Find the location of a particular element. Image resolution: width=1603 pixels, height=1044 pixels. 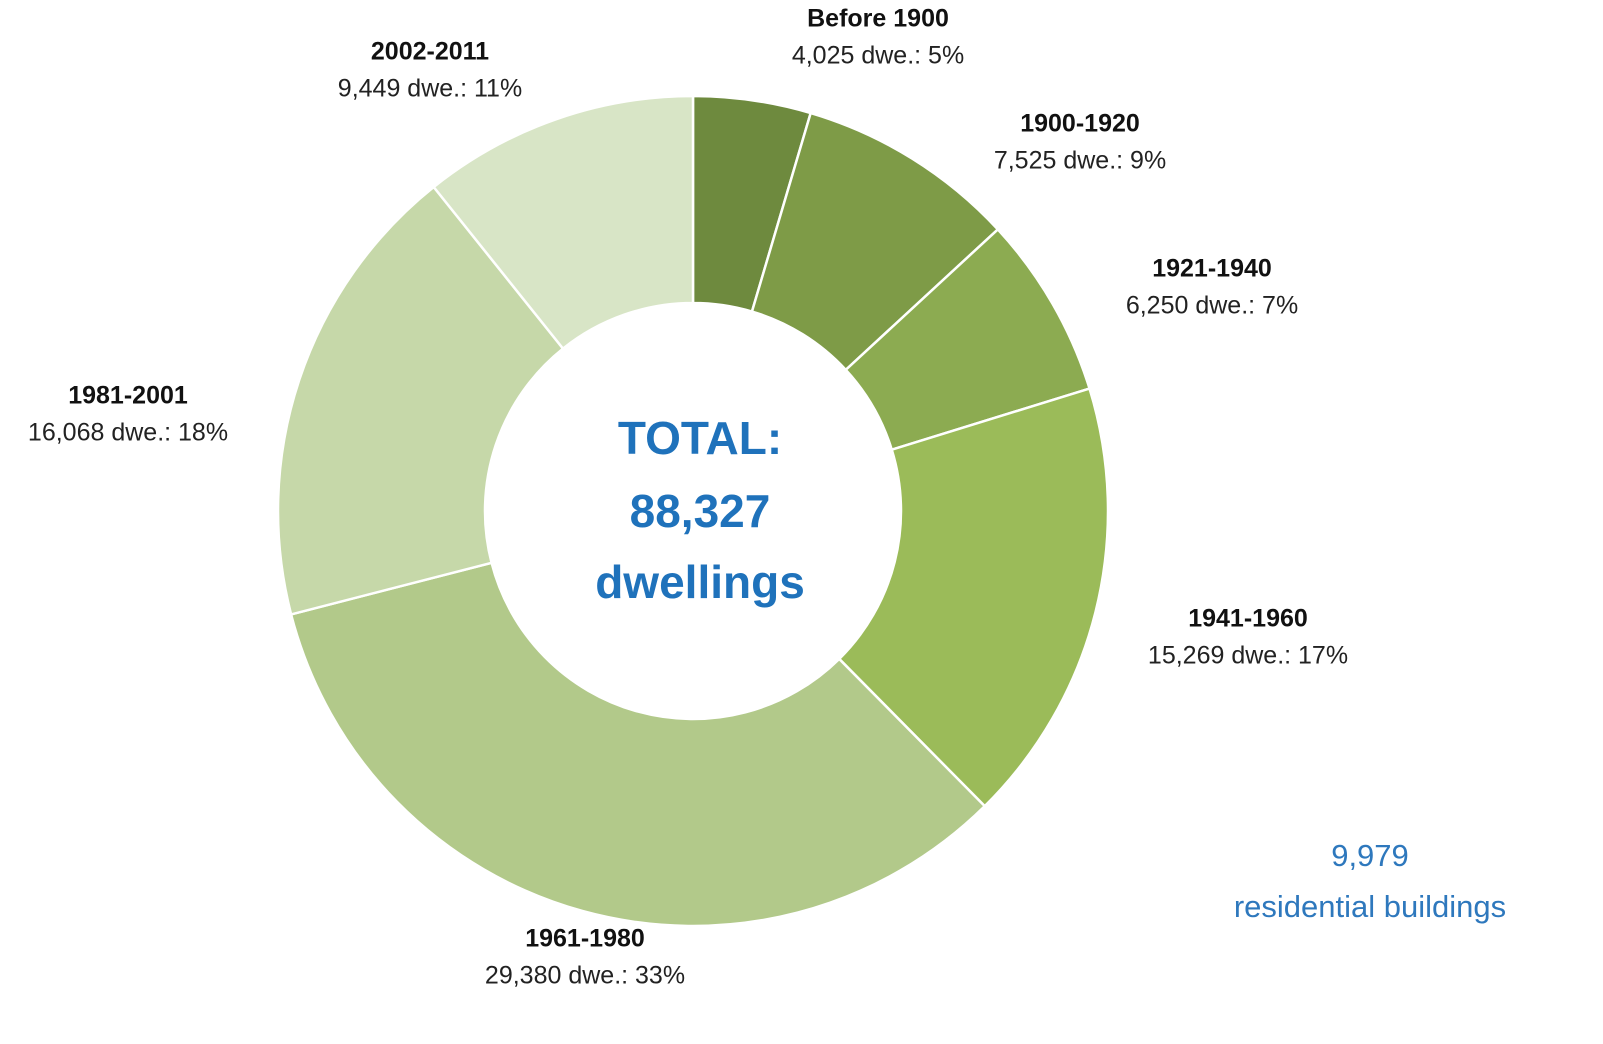

segment-value-label: 29,380 dwe.: 33% is located at coordinates (585, 976).